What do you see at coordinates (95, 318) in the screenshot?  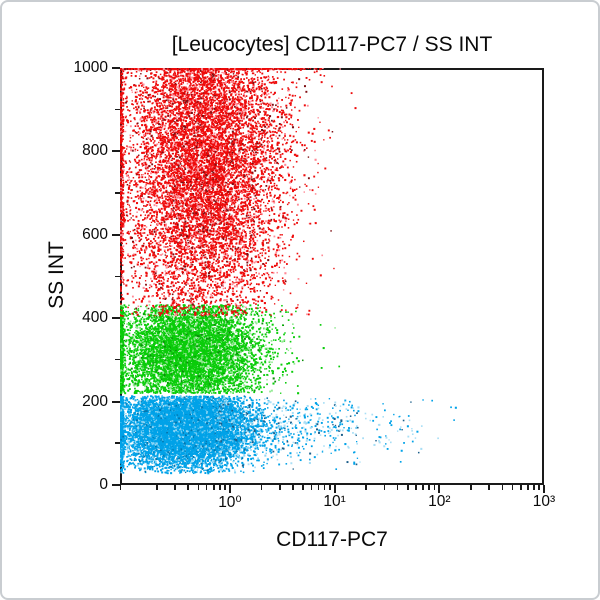 I see `y-tick-label: 400` at bounding box center [95, 318].